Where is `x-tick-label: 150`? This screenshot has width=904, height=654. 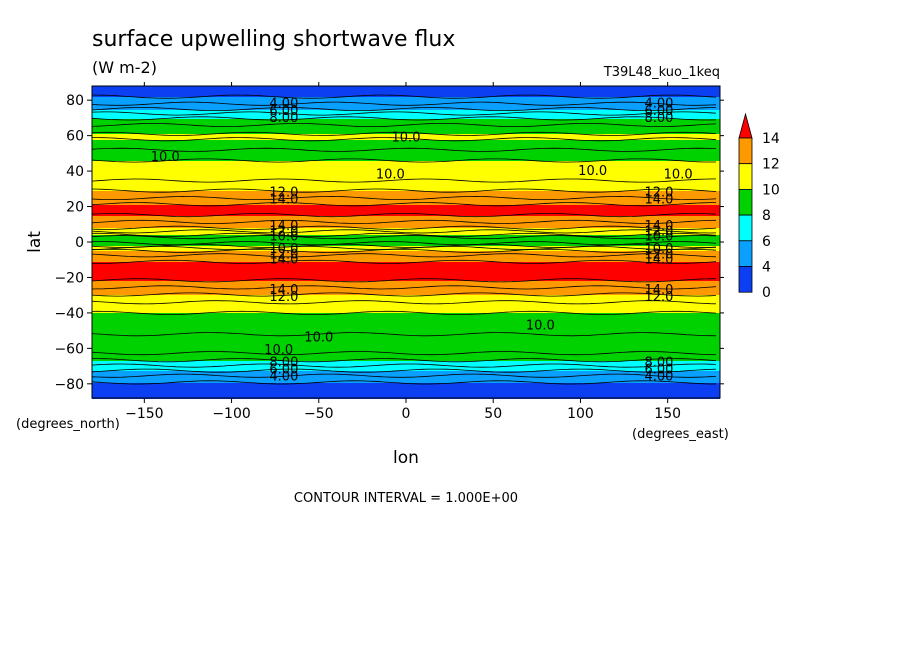
x-tick-label: 150 is located at coordinates (667, 414).